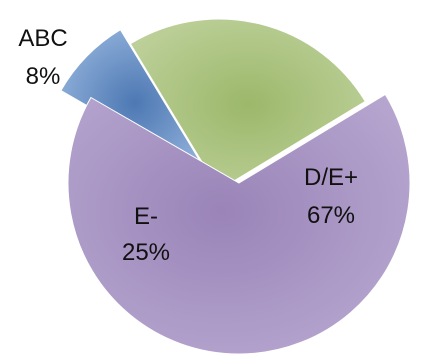  What do you see at coordinates (331, 177) in the screenshot?
I see `label-de-name: D/E+` at bounding box center [331, 177].